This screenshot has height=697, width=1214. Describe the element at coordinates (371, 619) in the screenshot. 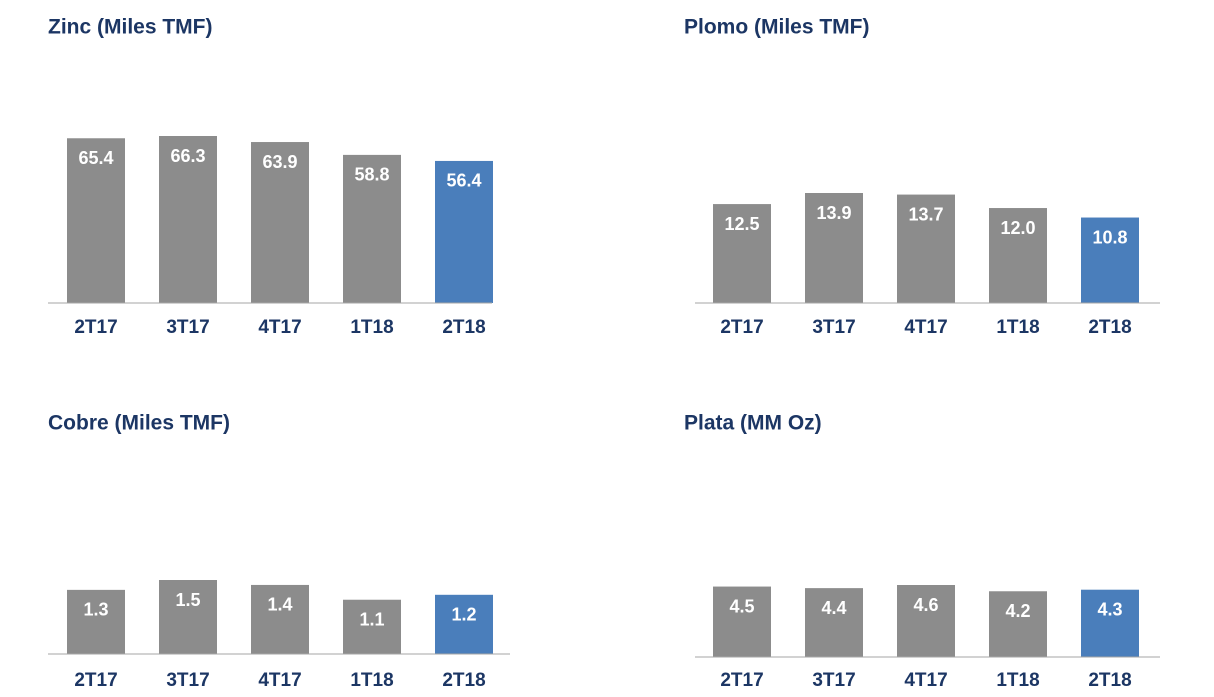

I see `data-label: 1.1` at that location.